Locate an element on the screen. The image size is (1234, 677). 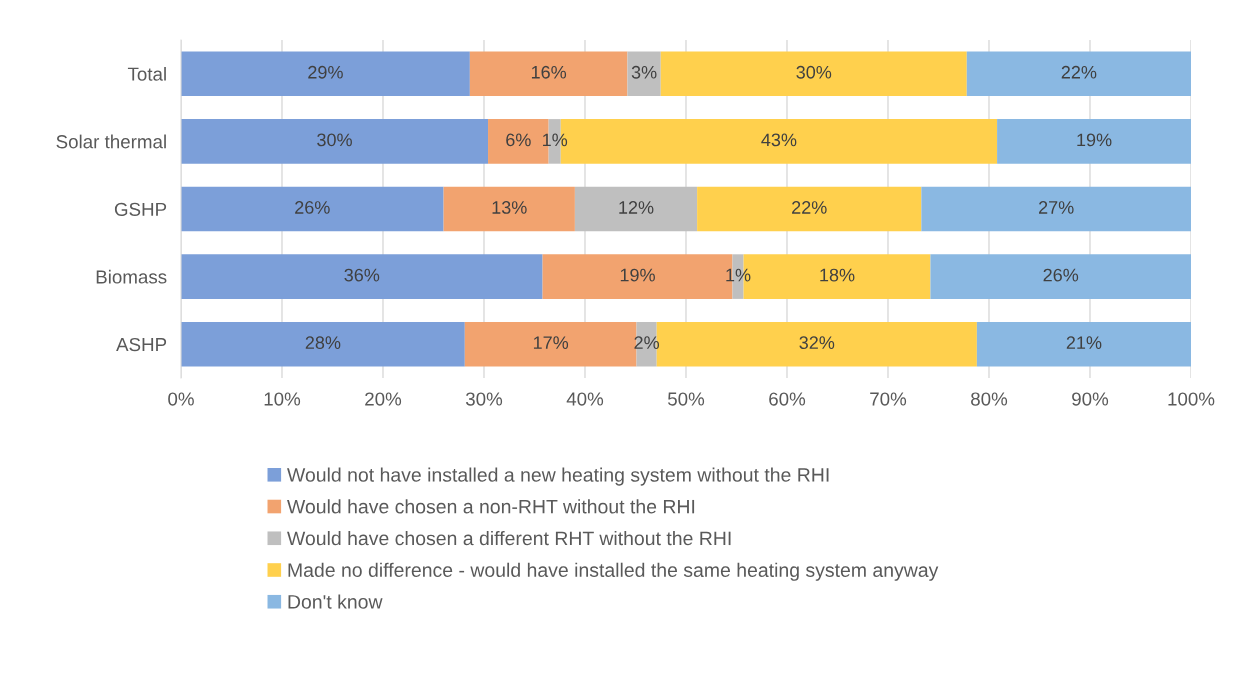
data-label: 36% is located at coordinates (362, 275).